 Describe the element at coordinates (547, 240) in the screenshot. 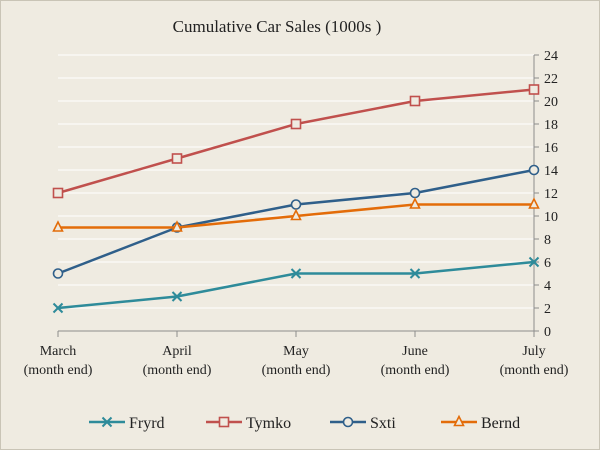

I see `y-tick-label: 8` at that location.